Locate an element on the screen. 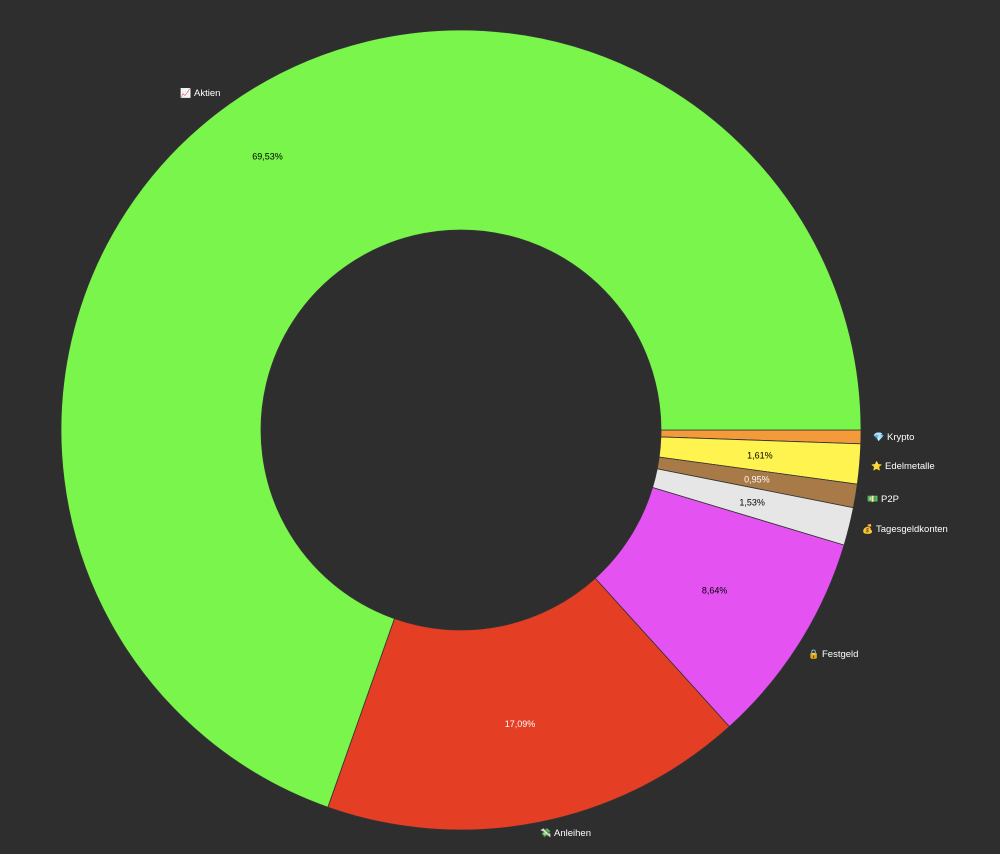  banknote-icon: 💵 is located at coordinates (872, 500).